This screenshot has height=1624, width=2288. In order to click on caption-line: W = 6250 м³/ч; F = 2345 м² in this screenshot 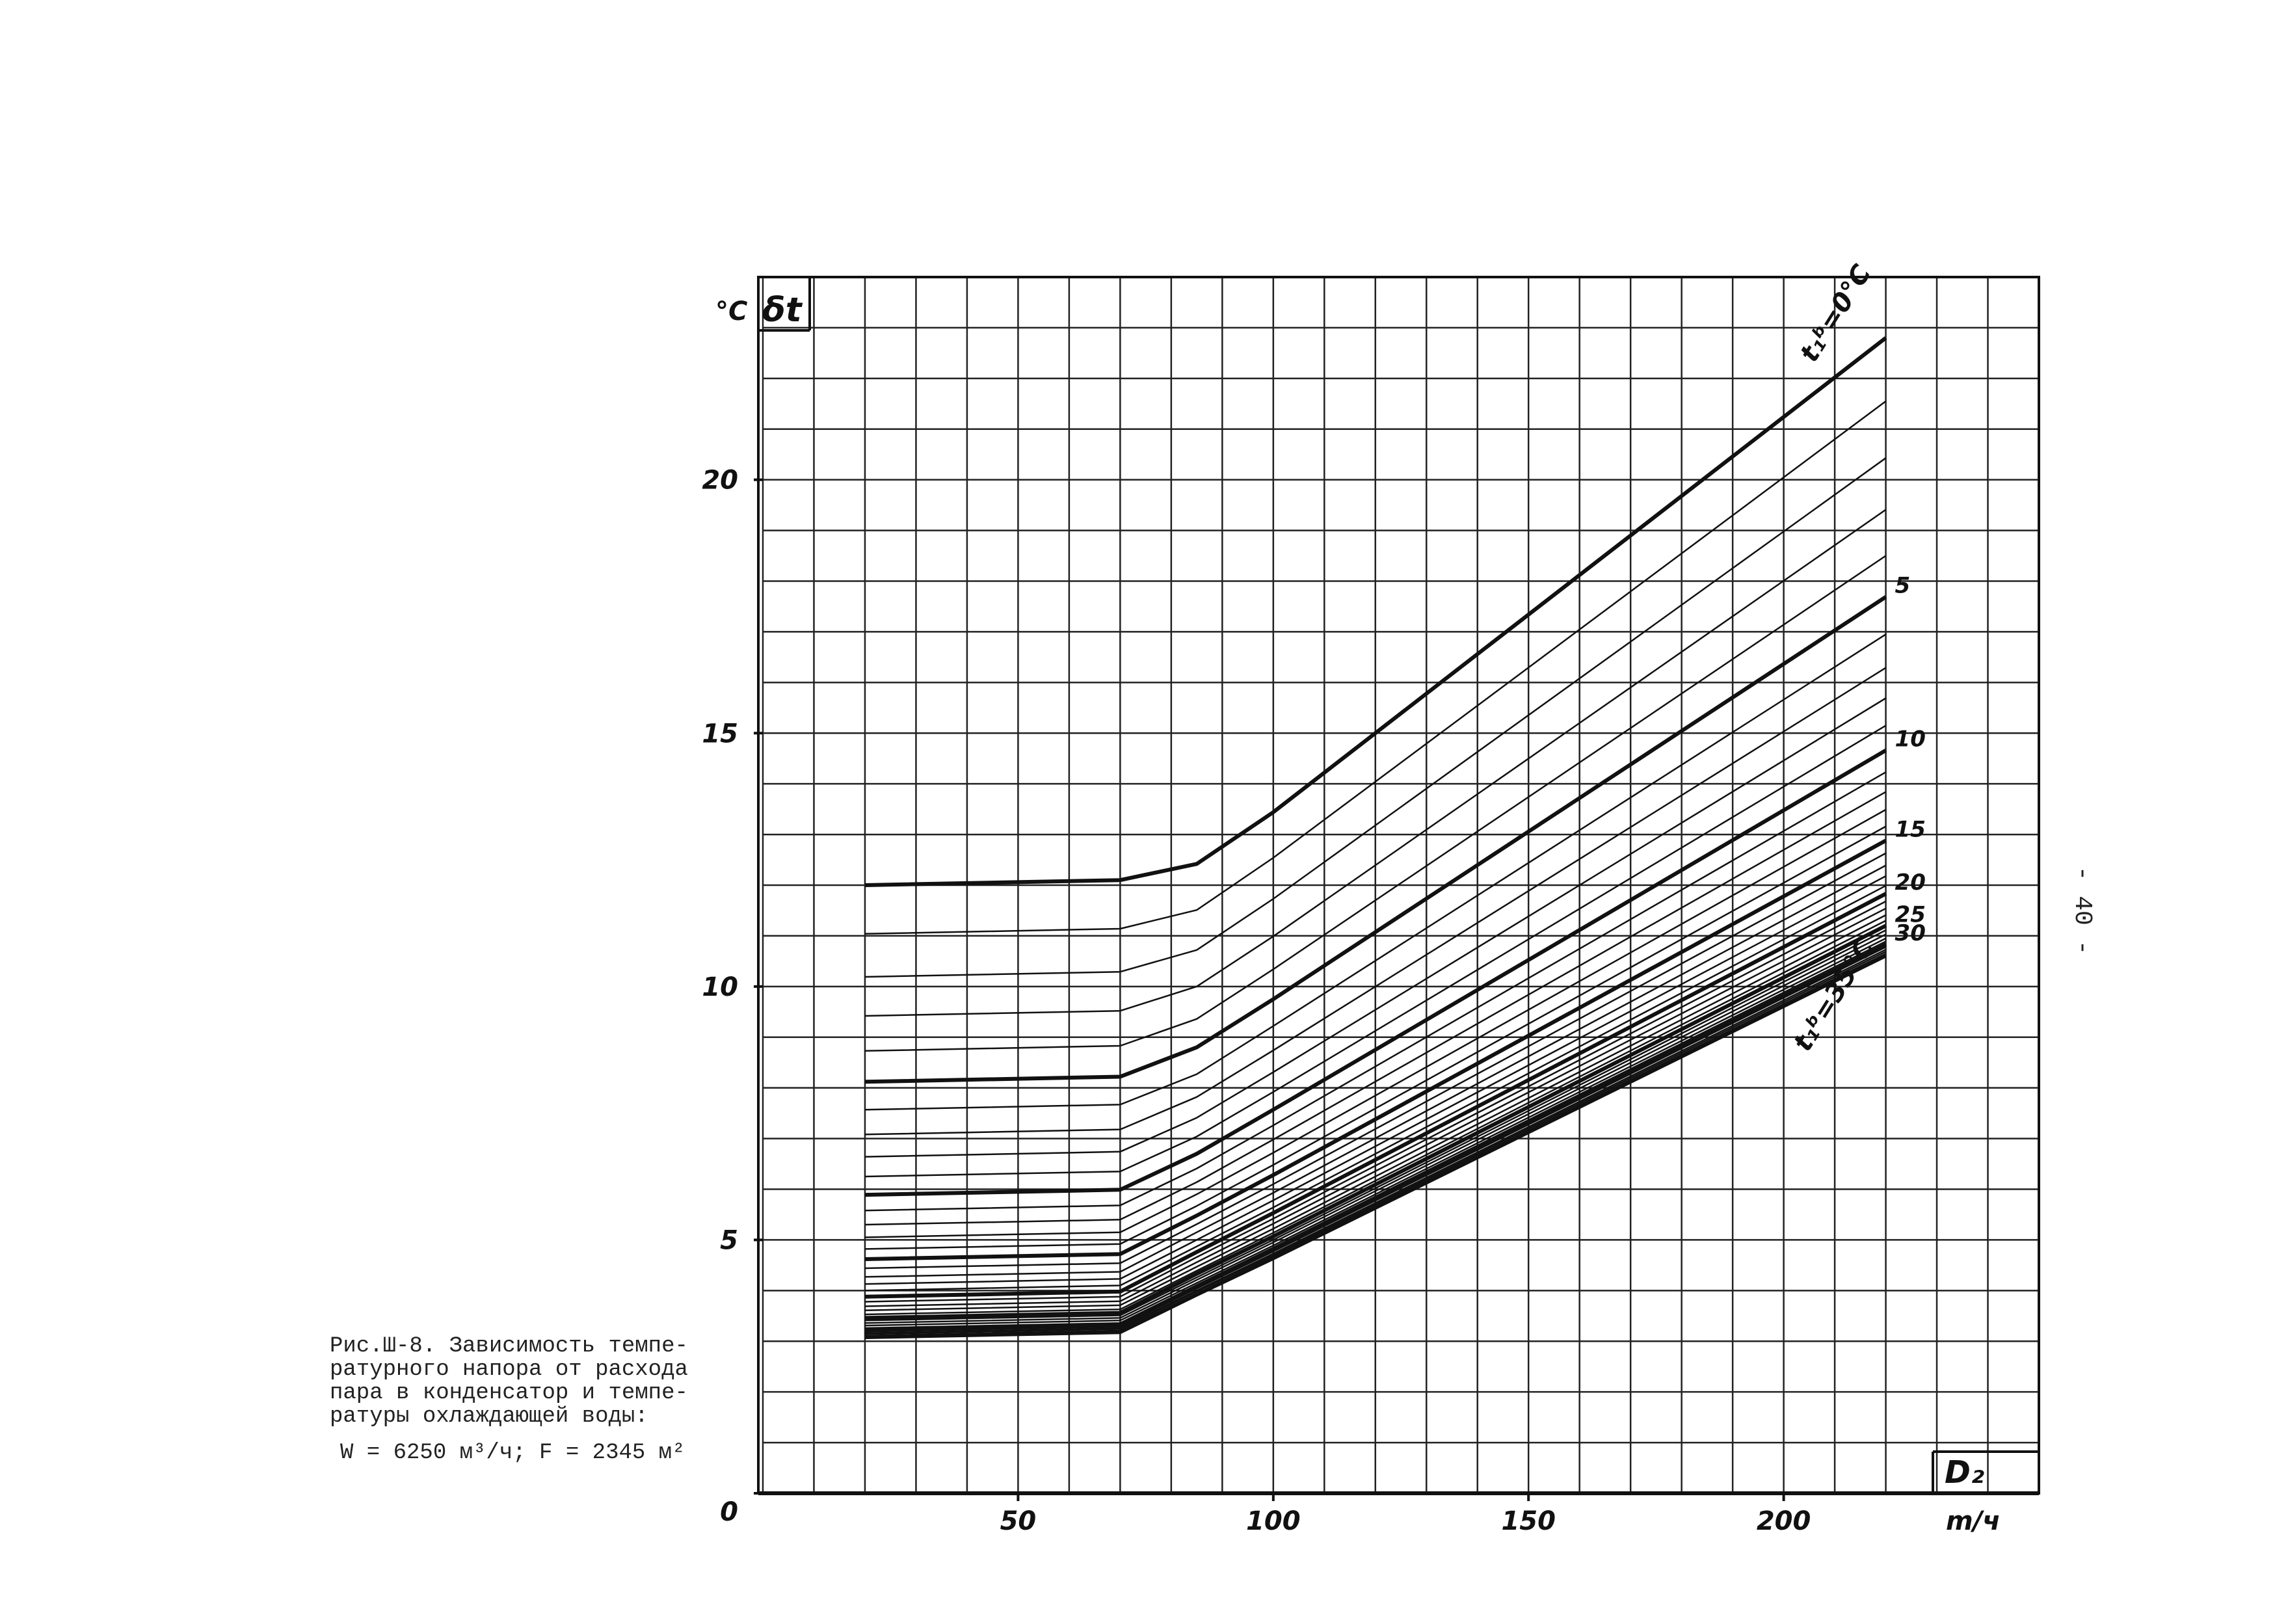, I will do `click(512, 1453)`.